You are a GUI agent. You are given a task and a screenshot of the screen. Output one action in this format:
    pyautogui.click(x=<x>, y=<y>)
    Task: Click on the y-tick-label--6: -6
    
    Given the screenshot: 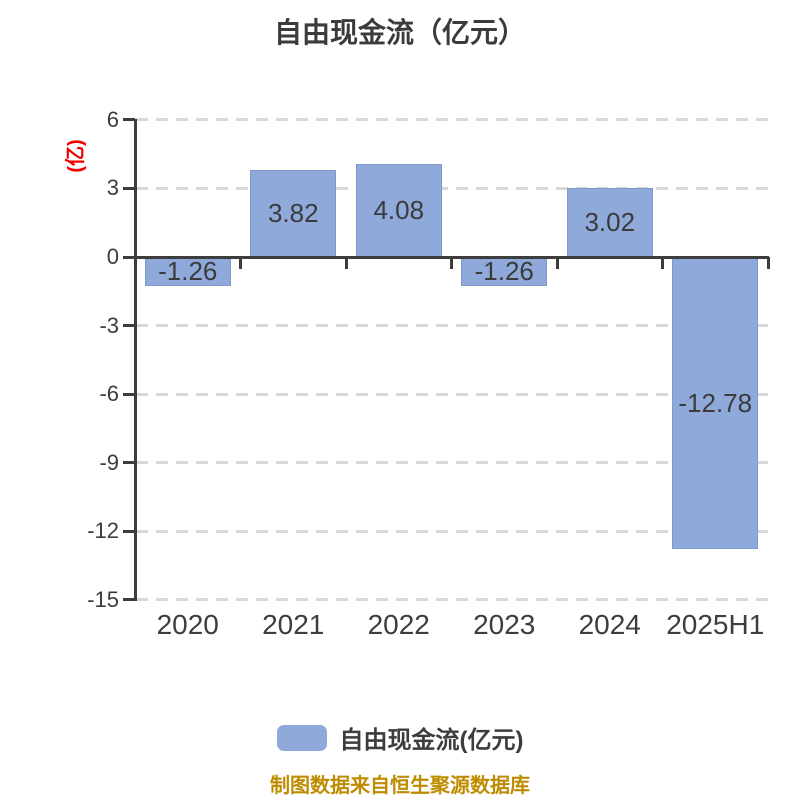 What is the action you would take?
    pyautogui.click(x=109, y=394)
    